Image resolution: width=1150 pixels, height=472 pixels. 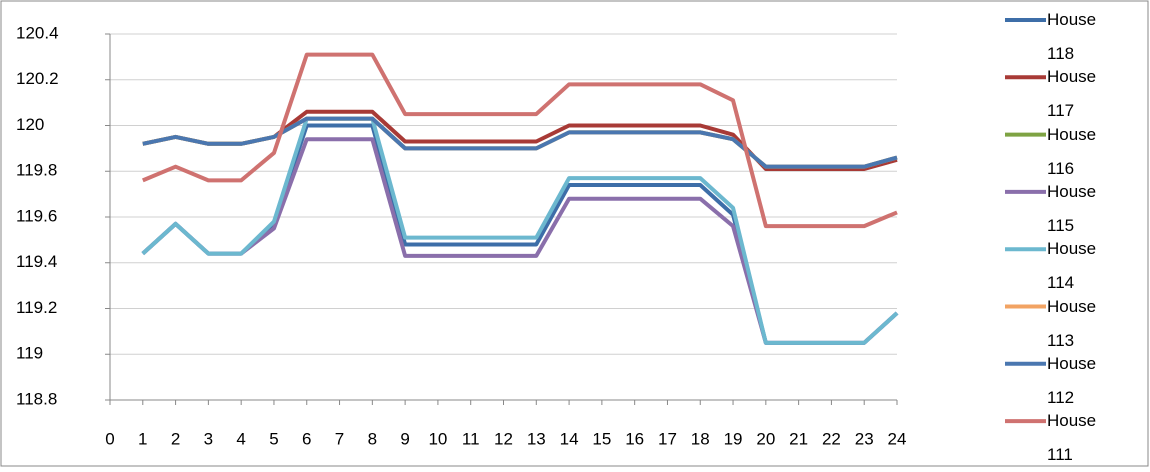 What do you see at coordinates (208, 438) in the screenshot?
I see `x-tick-label: 3` at bounding box center [208, 438].